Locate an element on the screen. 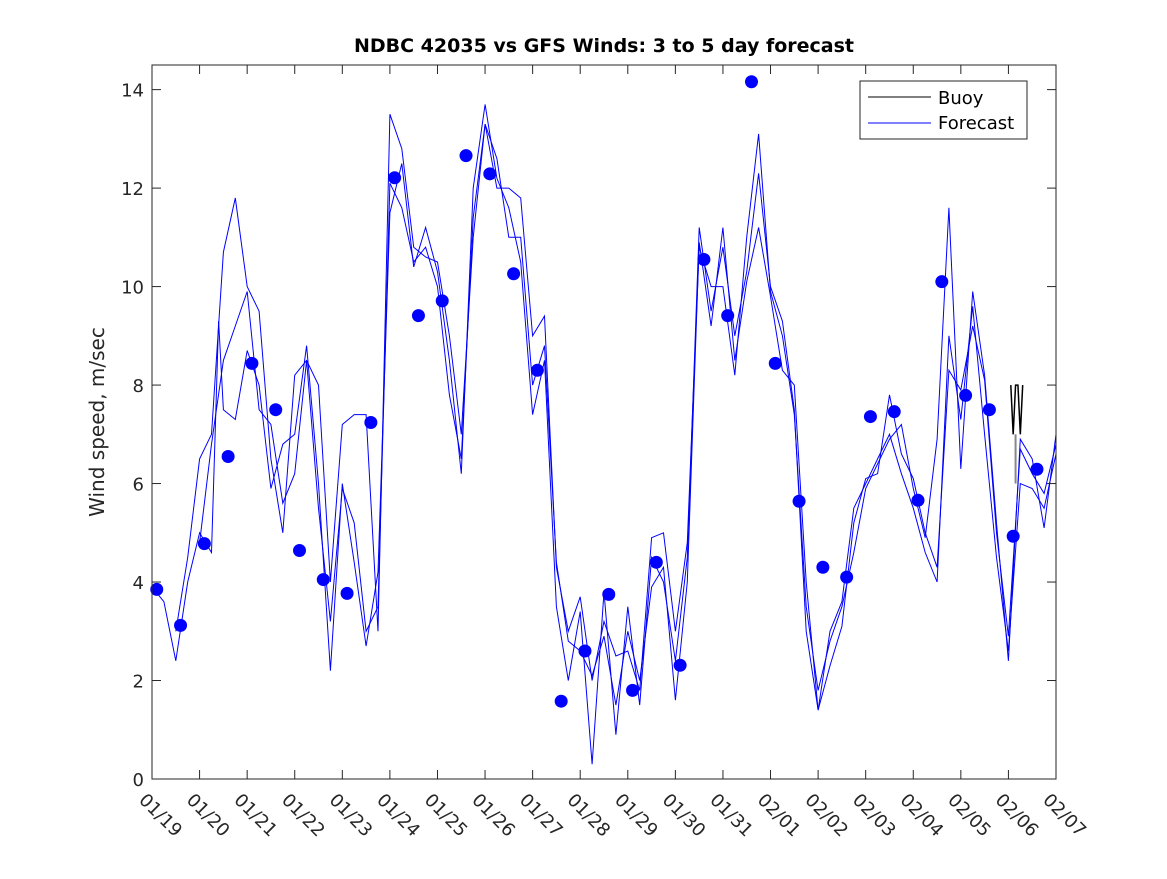 Image resolution: width=1167 pixels, height=879 pixels. x-tick-label: 02/01 is located at coordinates (779, 816).